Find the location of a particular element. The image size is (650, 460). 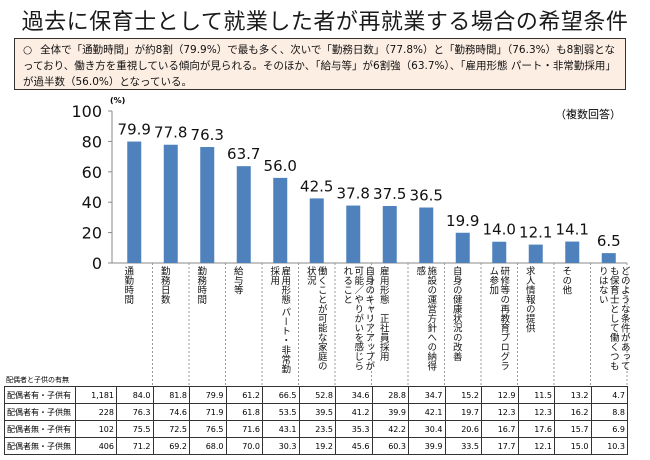

table-cell: 12.3 is located at coordinates (536, 412).